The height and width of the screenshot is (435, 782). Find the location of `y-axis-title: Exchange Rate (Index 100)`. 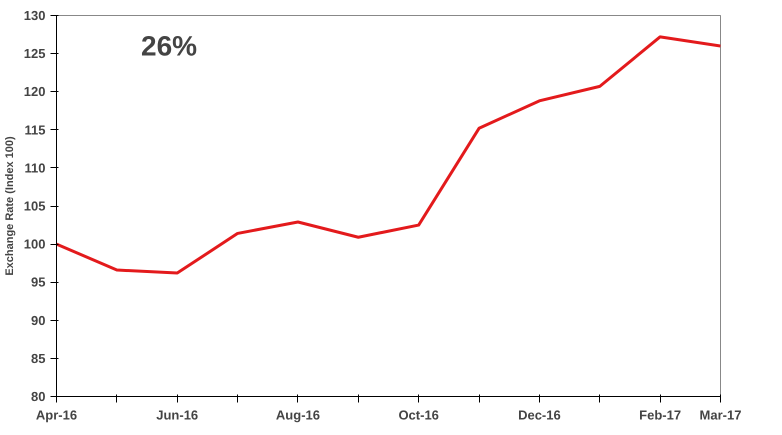

y-axis-title: Exchange Rate (Index 100) is located at coordinates (10, 206).